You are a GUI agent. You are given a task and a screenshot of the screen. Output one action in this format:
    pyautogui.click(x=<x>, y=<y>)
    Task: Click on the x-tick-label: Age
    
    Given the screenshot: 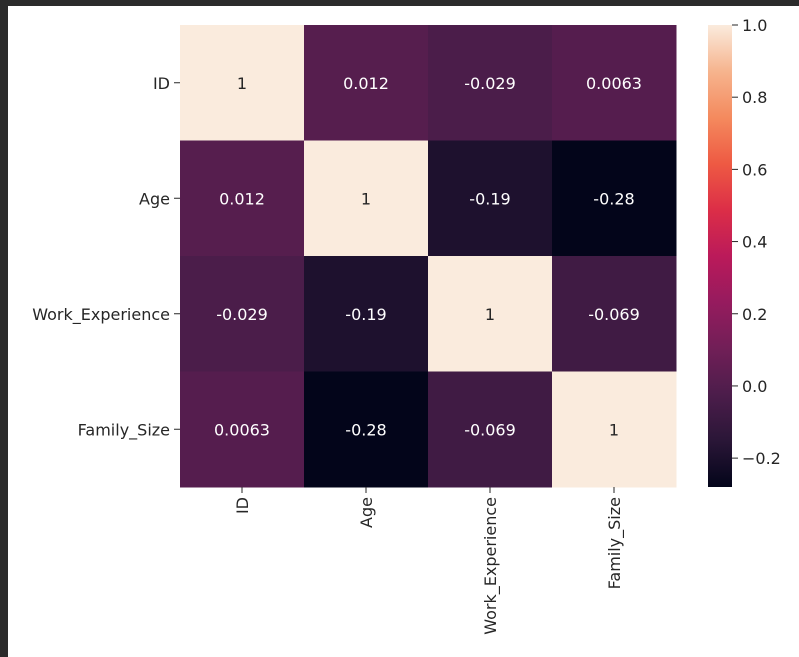 What is the action you would take?
    pyautogui.click(x=366, y=512)
    